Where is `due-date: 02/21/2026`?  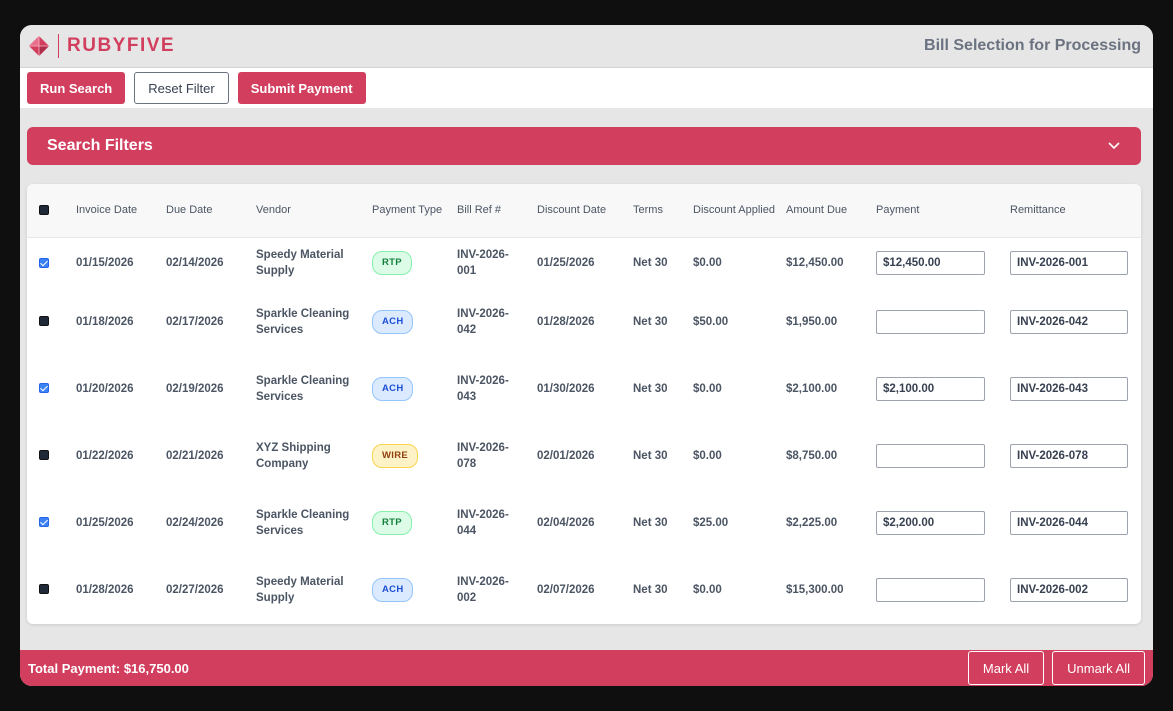
due-date: 02/21/2026 is located at coordinates (195, 455).